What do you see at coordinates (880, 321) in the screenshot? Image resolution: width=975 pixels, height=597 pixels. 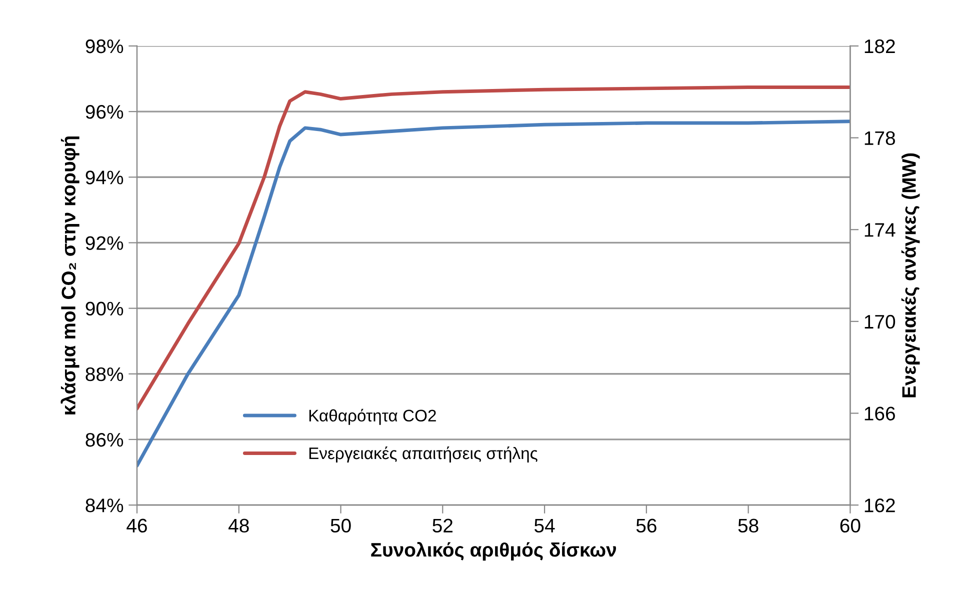 I see `y2-tick-label: 170` at bounding box center [880, 321].